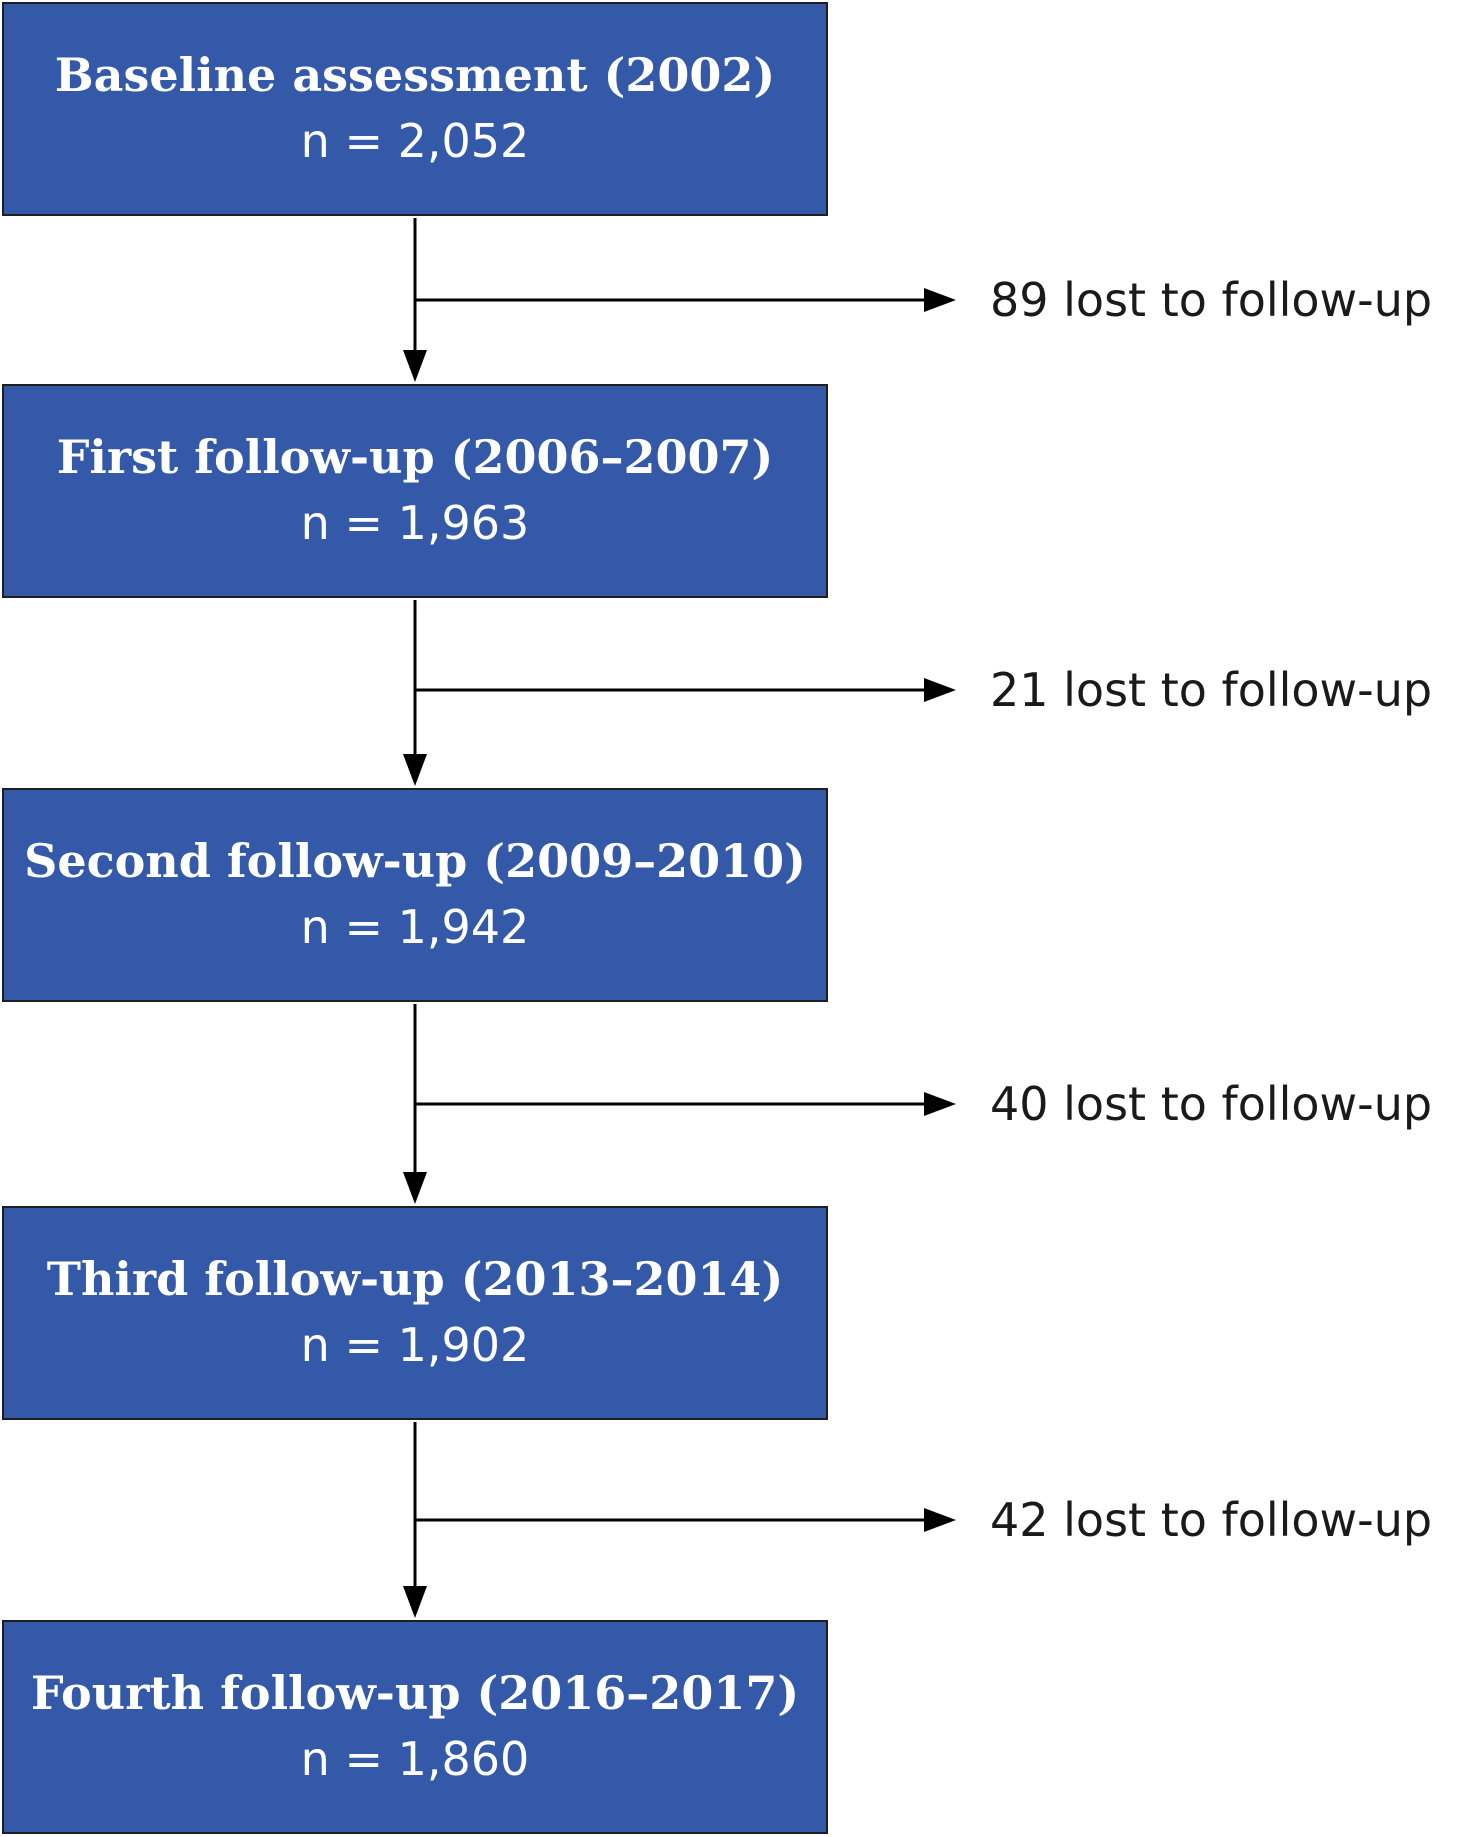  I want to click on stage-title: Third follow-up (2013–2014), so click(415, 1279).